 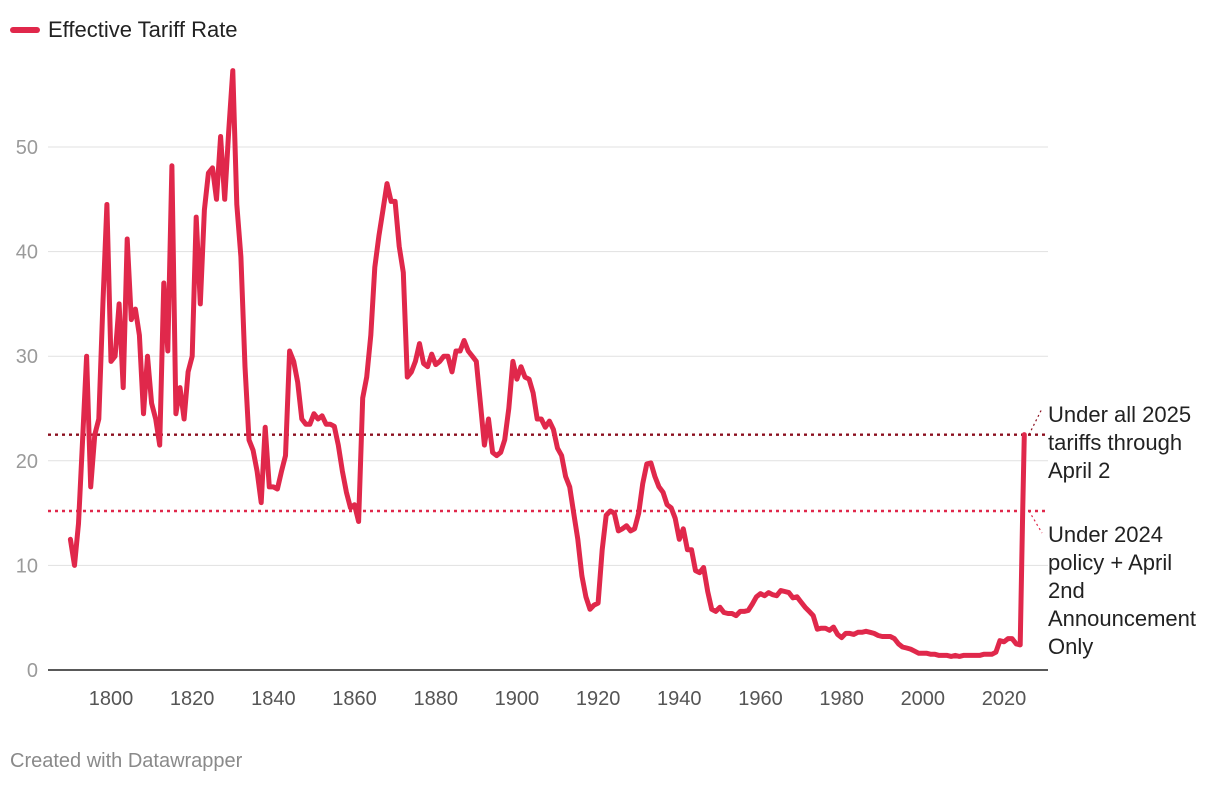 I want to click on x-tick-label: 1800, so click(x=111, y=699).